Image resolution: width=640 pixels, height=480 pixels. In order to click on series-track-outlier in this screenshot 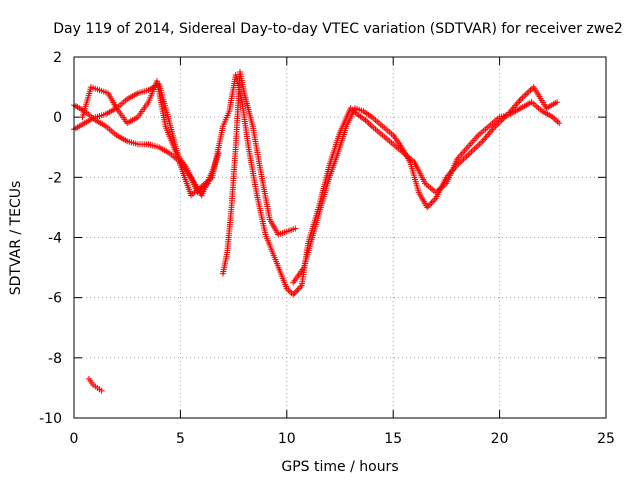, I will do `click(95, 384)`.